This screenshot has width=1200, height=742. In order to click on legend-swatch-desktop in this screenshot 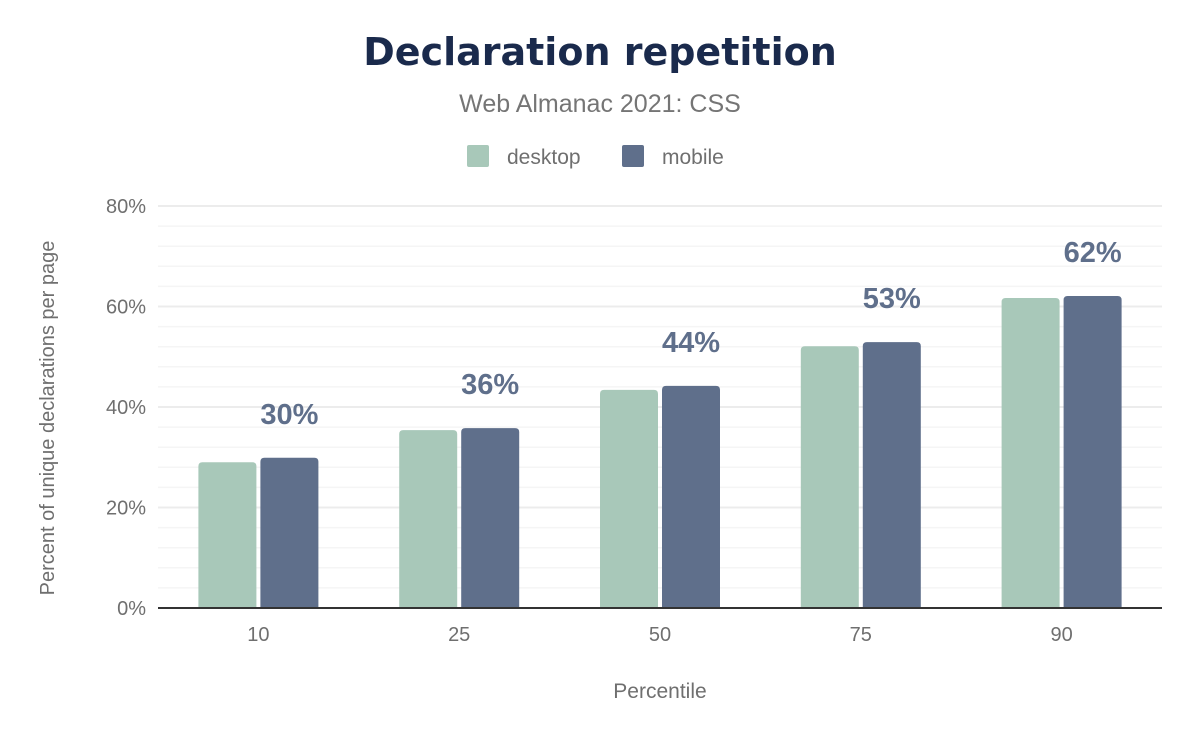, I will do `click(478, 156)`.